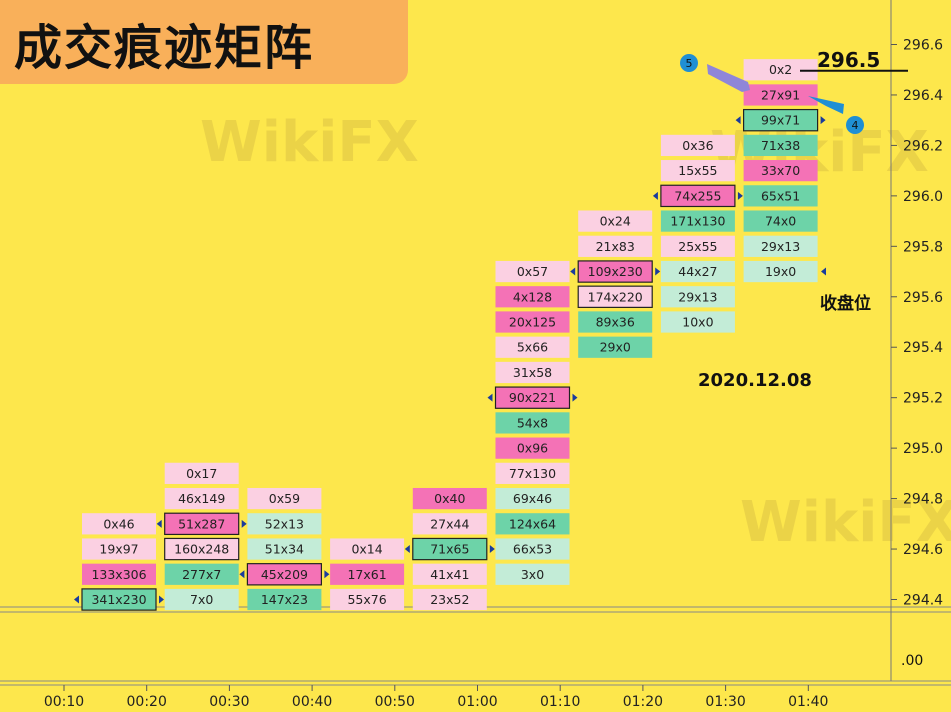  Describe the element at coordinates (923, 298) in the screenshot. I see `y-tick-label: 295.6` at that location.